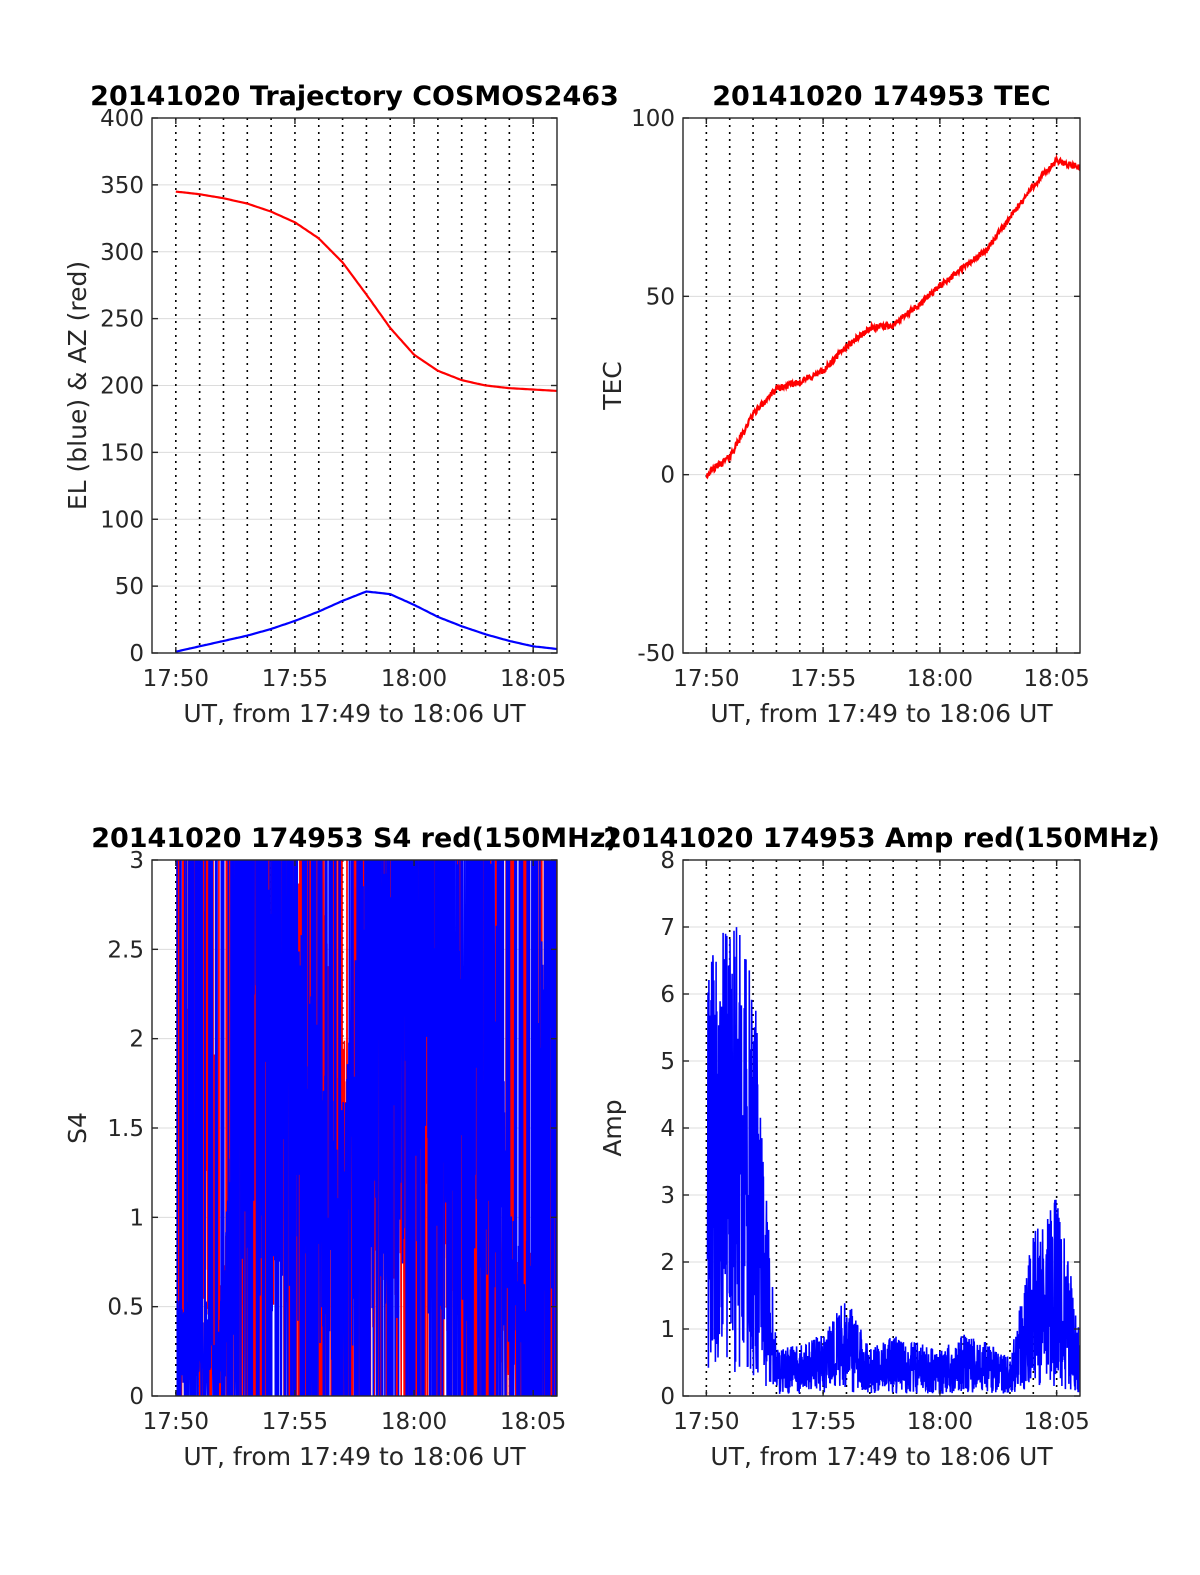  I want to click on y-axis-label: TEC, so click(612, 386).